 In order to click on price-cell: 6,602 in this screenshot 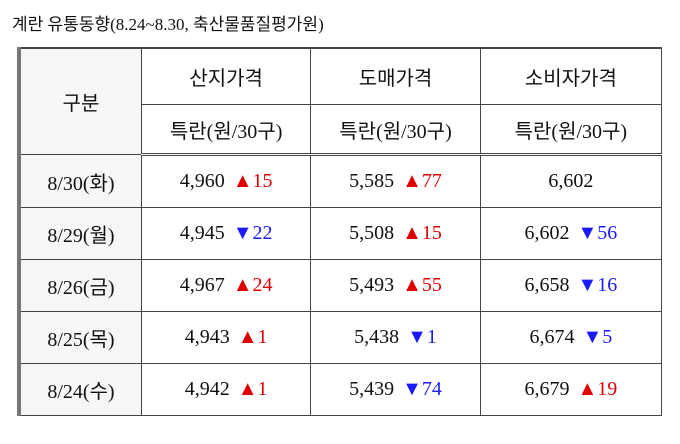, I will do `click(571, 181)`.